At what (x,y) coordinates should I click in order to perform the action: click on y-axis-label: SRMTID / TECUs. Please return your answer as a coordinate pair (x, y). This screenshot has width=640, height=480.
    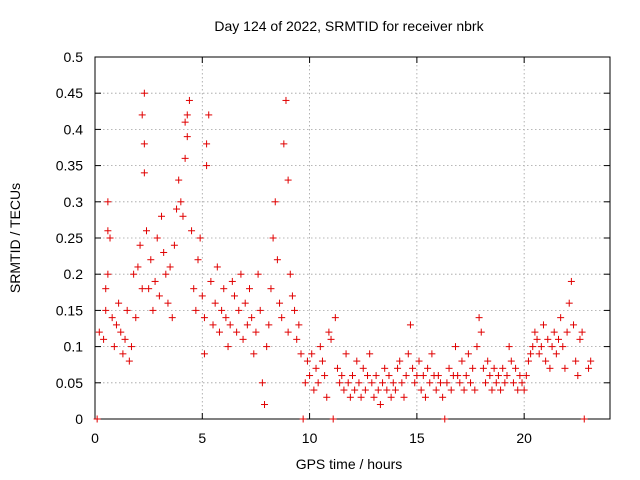
    Looking at the image, I should click on (15, 238).